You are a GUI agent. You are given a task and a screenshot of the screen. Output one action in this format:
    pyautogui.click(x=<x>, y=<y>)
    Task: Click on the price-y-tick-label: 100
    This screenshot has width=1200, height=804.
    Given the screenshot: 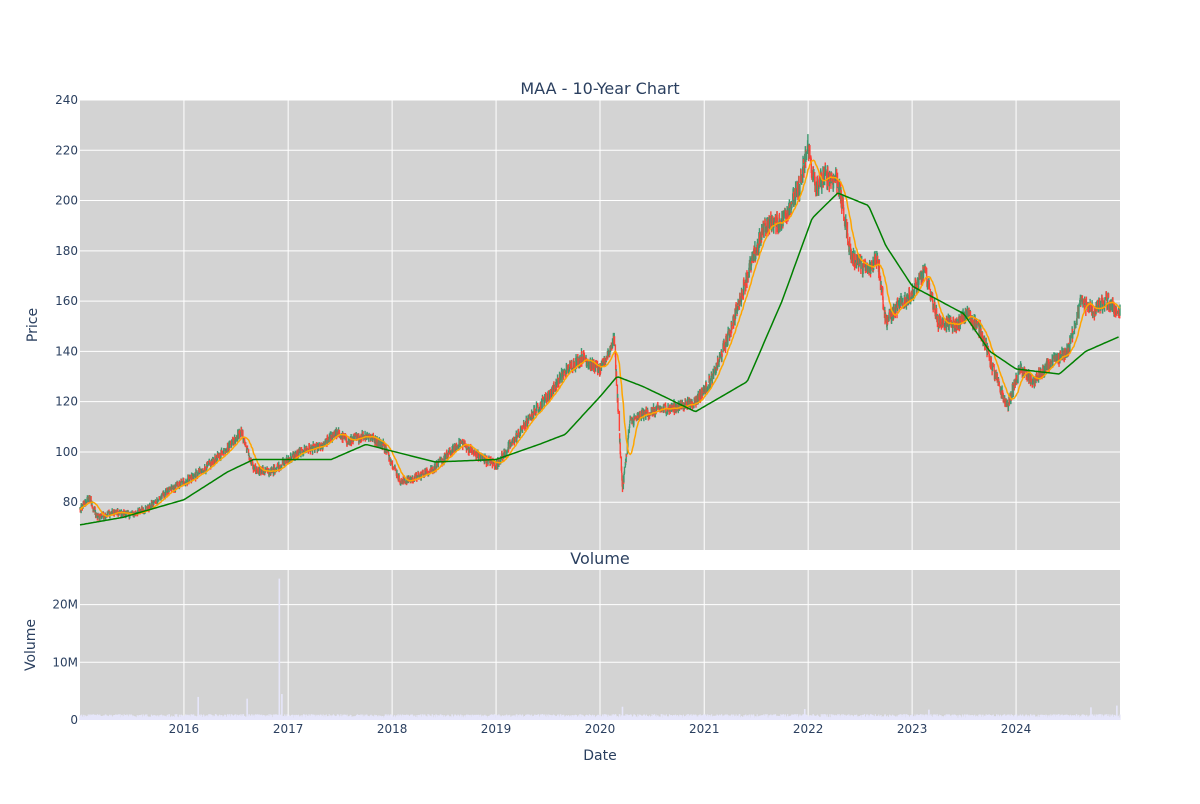 What is the action you would take?
    pyautogui.click(x=66, y=452)
    